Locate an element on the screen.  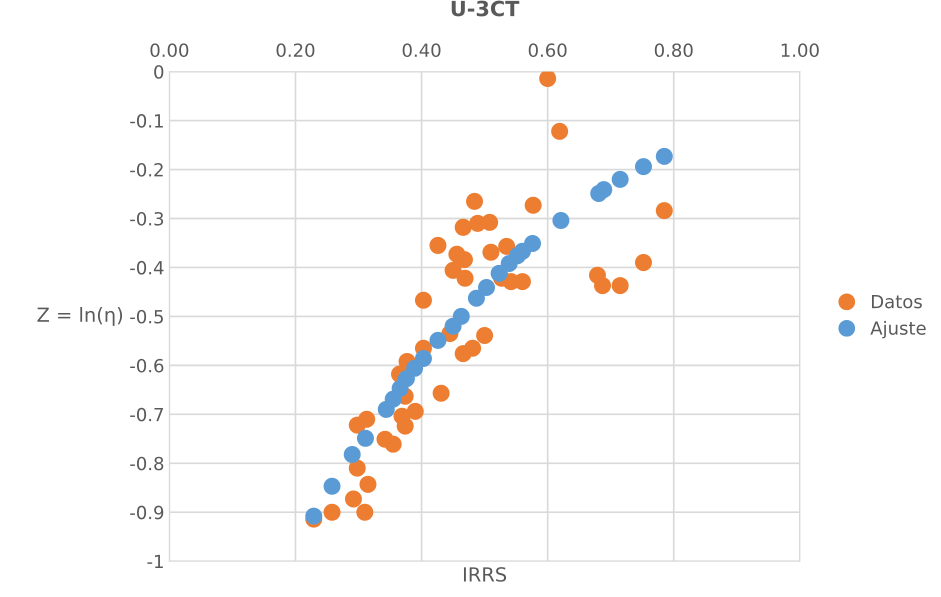
y-tick-label: -0.9 is located at coordinates (147, 513).